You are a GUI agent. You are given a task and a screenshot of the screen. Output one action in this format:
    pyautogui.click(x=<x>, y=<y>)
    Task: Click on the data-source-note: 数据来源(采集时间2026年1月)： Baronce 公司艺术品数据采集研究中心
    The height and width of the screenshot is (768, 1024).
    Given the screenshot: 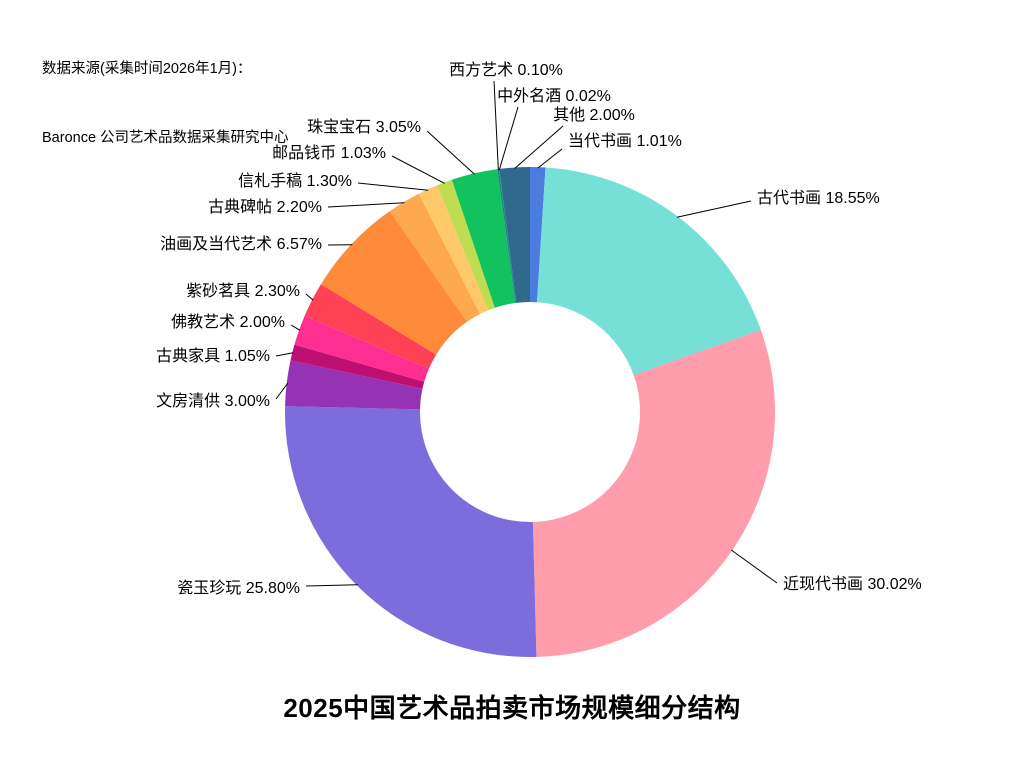 What is the action you would take?
    pyautogui.click(x=165, y=104)
    